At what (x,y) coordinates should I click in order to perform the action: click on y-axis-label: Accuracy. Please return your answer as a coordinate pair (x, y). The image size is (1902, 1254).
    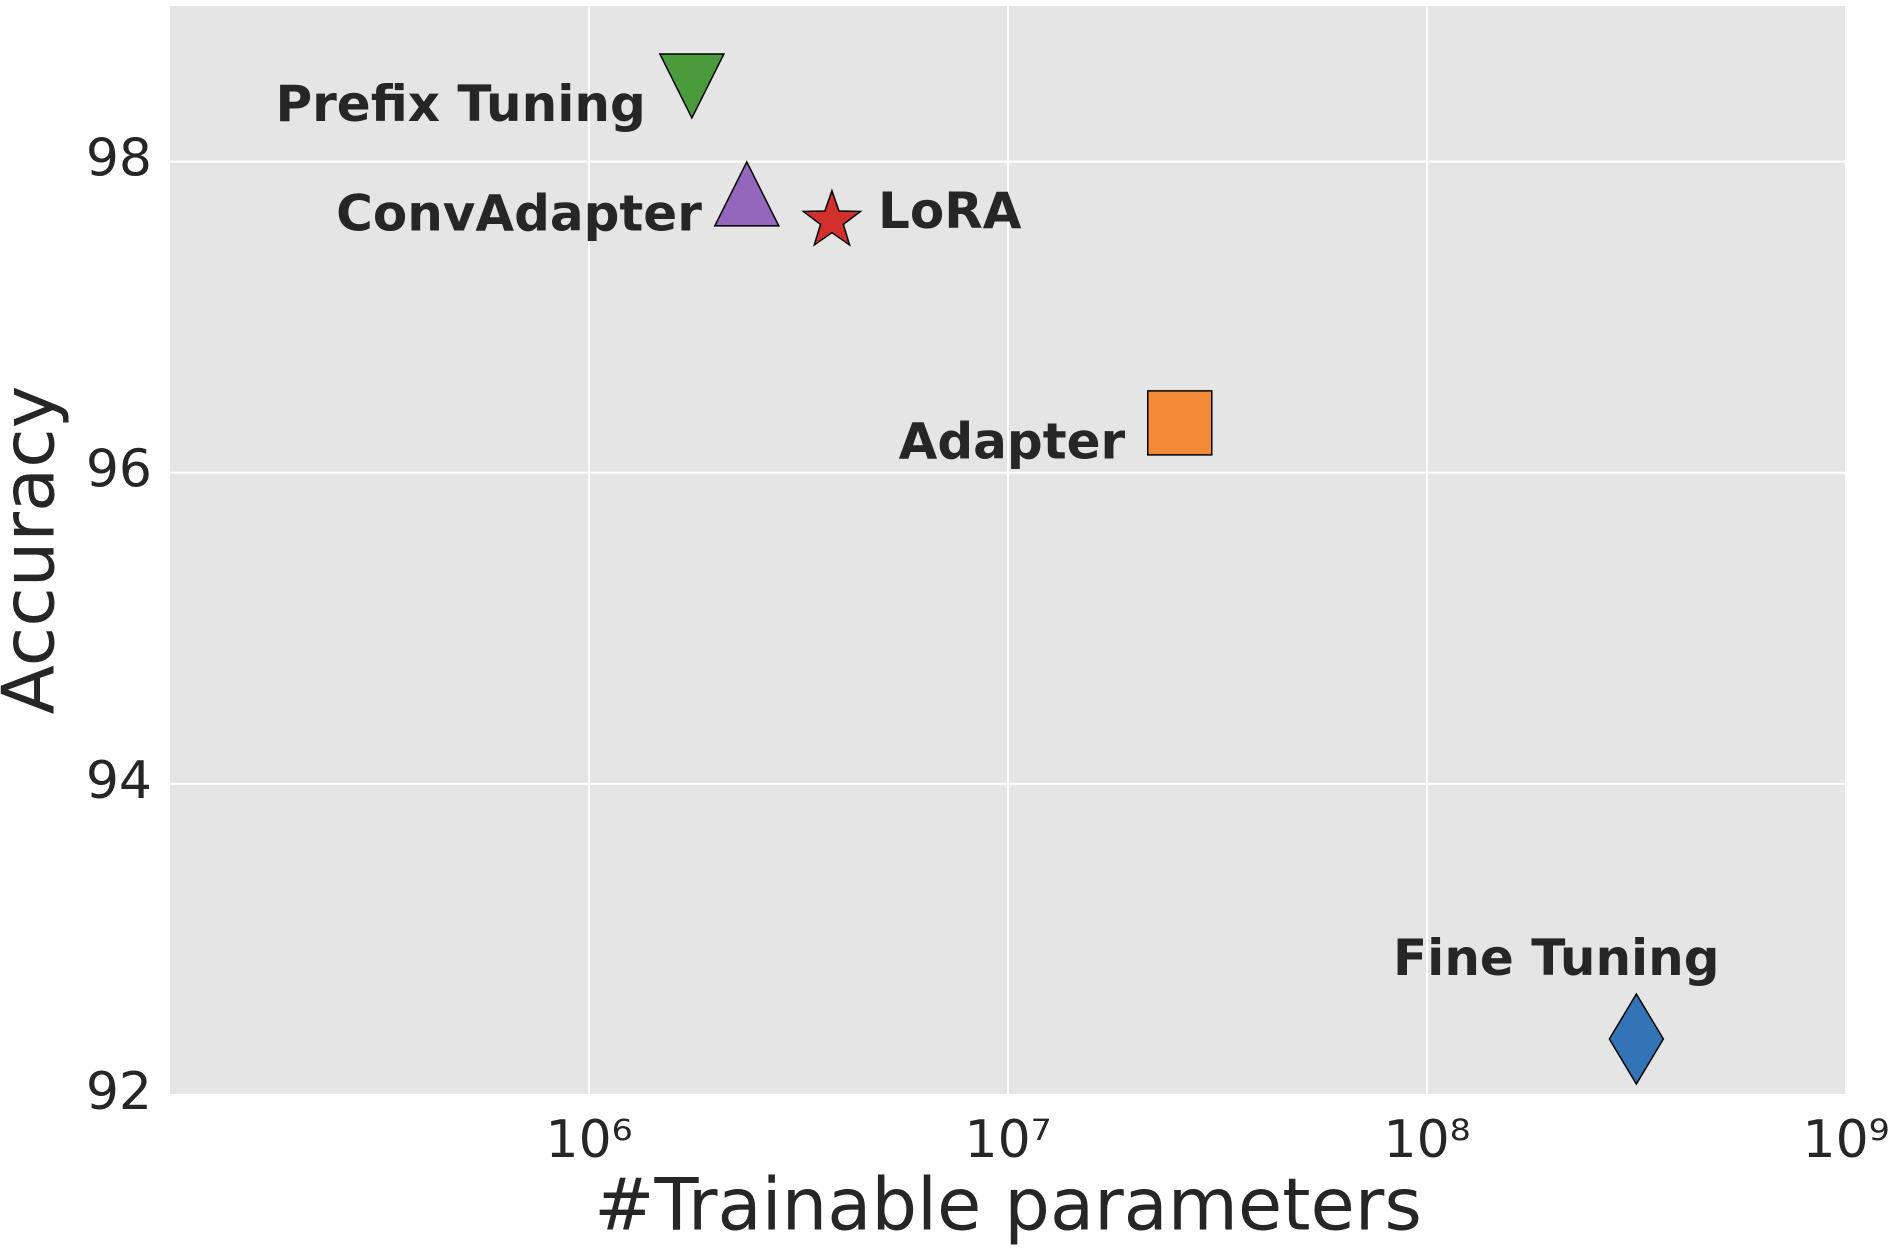
    Looking at the image, I should click on (35, 550).